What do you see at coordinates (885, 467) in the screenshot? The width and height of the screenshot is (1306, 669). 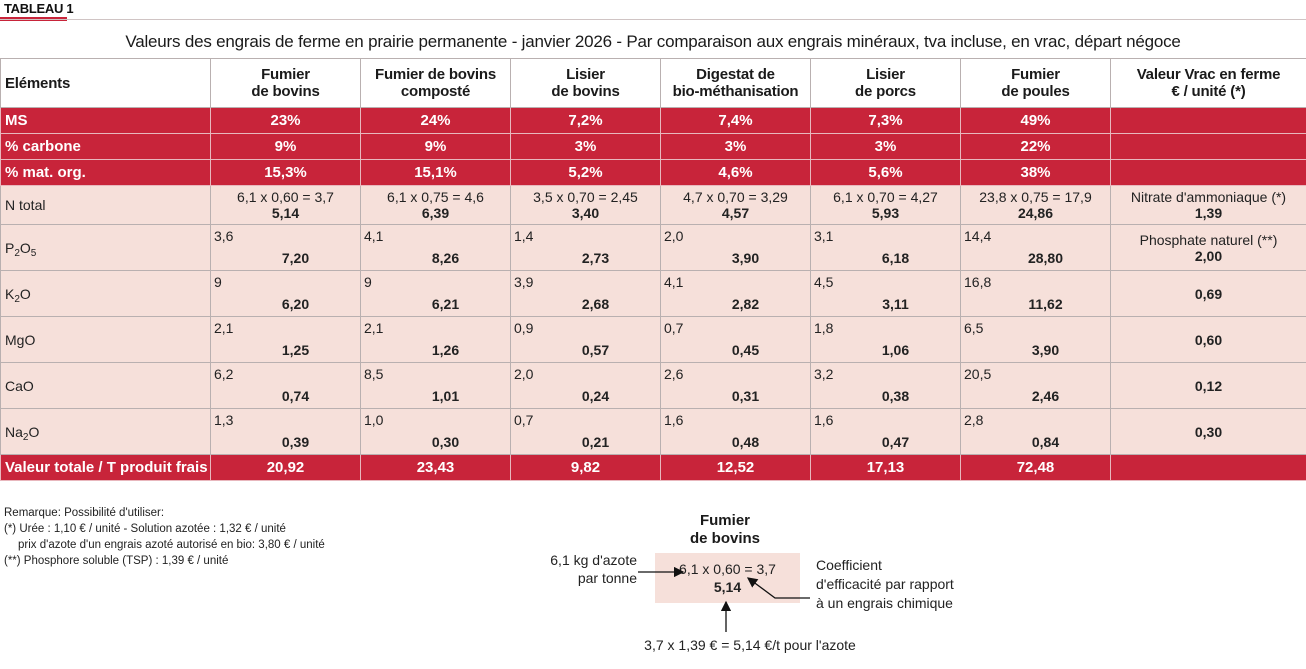 I see `cell: 17,13` at bounding box center [885, 467].